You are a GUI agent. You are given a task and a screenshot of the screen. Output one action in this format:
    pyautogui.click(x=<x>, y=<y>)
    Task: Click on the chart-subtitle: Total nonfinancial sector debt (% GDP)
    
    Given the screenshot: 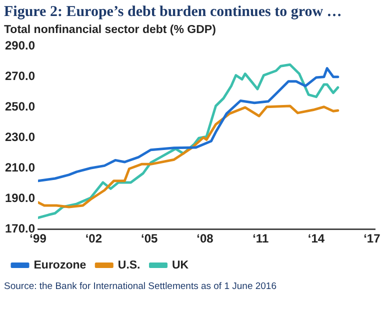 What is the action you would take?
    pyautogui.click(x=110, y=29)
    